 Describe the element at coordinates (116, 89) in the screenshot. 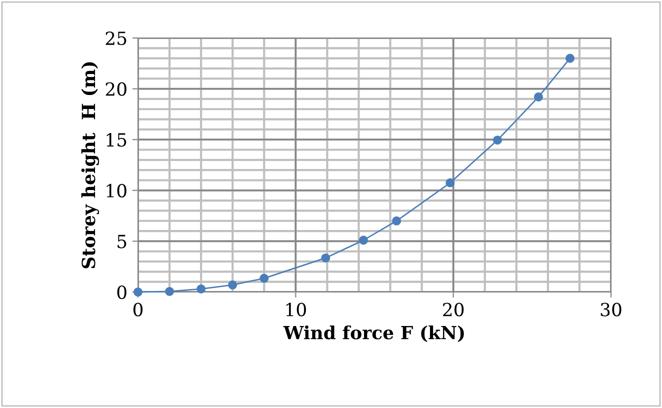

I see `y-tick-label: 20` at that location.